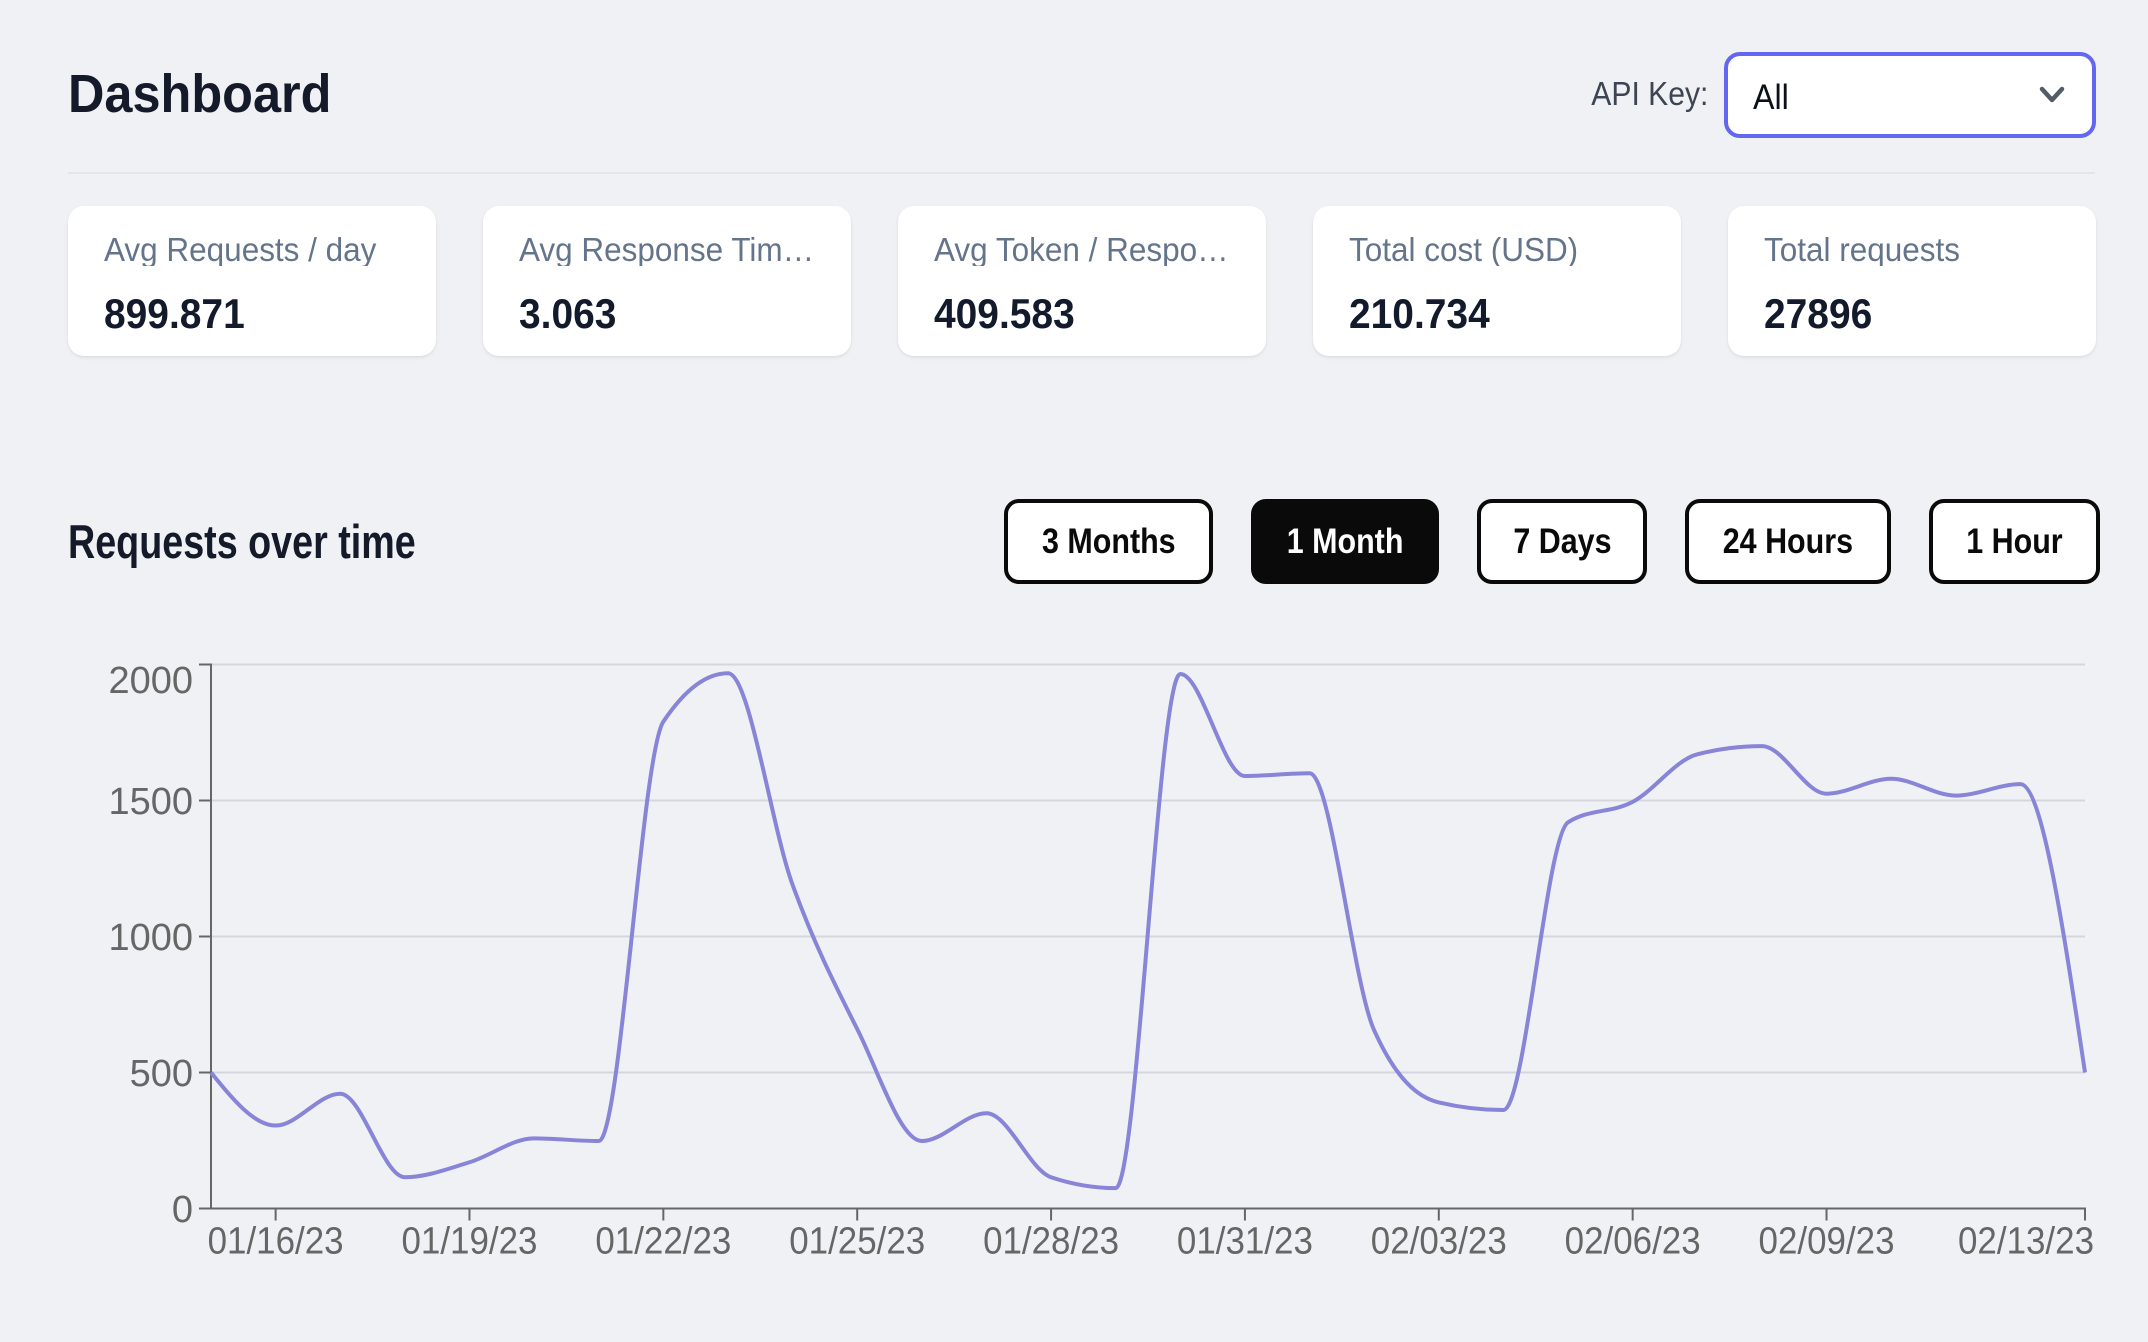 Image resolution: width=2148 pixels, height=1342 pixels. Describe the element at coordinates (1051, 1242) in the screenshot. I see `x-tick-label: 01/28/23` at that location.